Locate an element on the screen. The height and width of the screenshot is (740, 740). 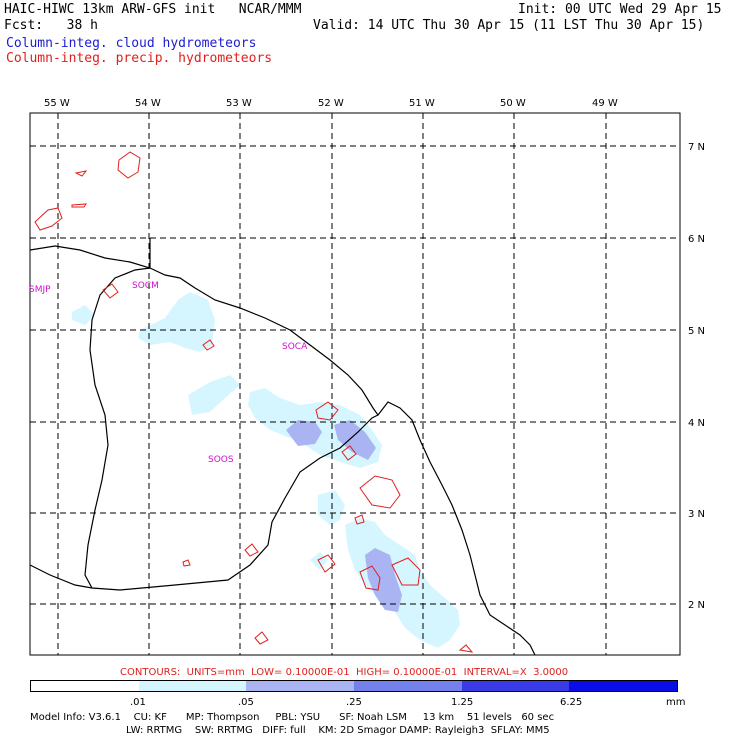
colorbar is located at coordinates (354, 686).